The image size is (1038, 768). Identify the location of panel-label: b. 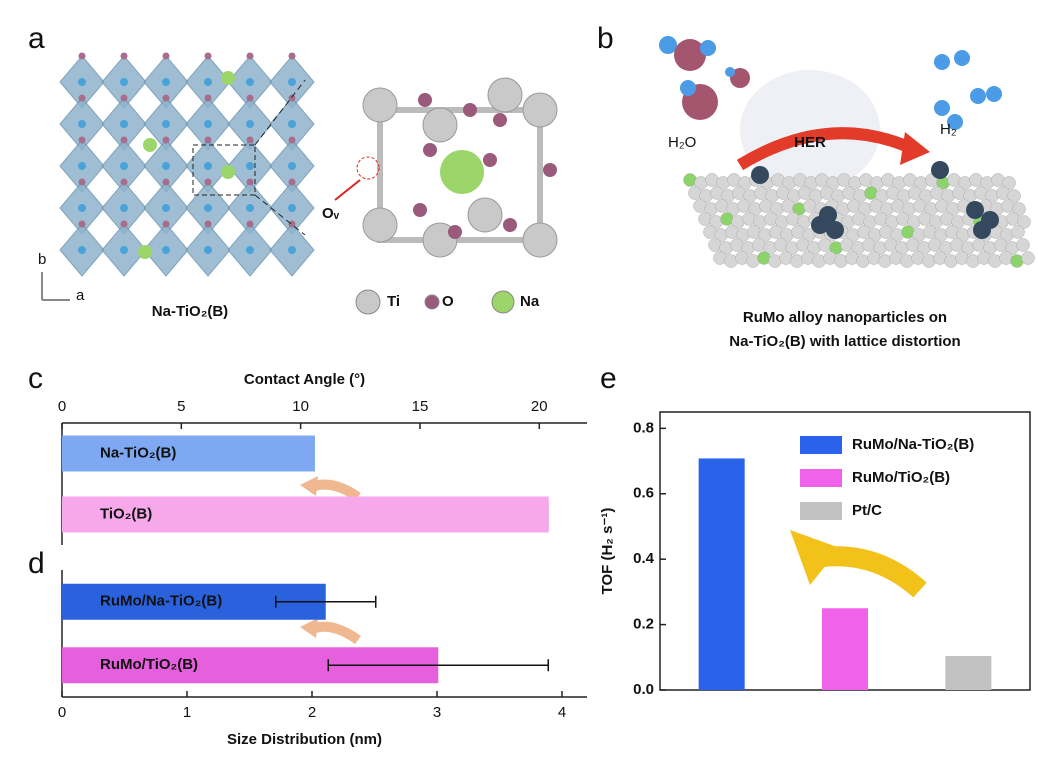
(605, 38).